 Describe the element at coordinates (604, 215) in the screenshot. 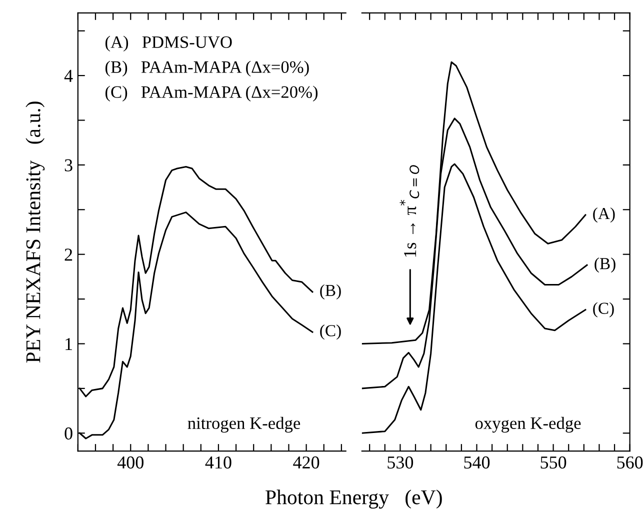

I see `legend-label: (A)` at that location.